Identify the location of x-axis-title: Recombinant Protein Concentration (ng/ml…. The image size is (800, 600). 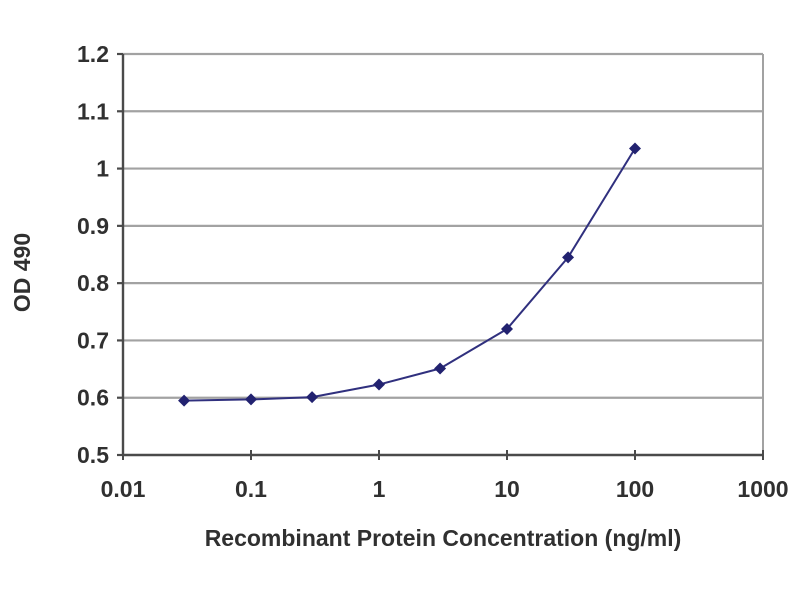
(443, 538).